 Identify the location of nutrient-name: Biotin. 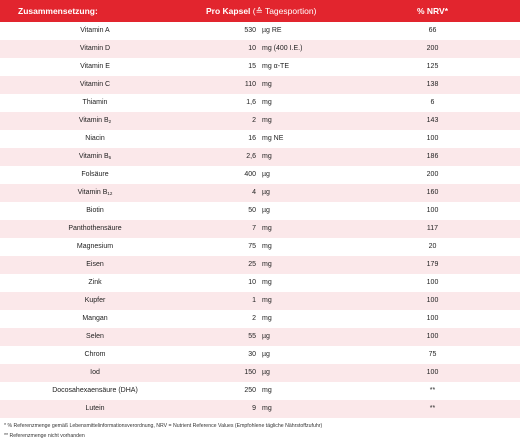
(95, 211).